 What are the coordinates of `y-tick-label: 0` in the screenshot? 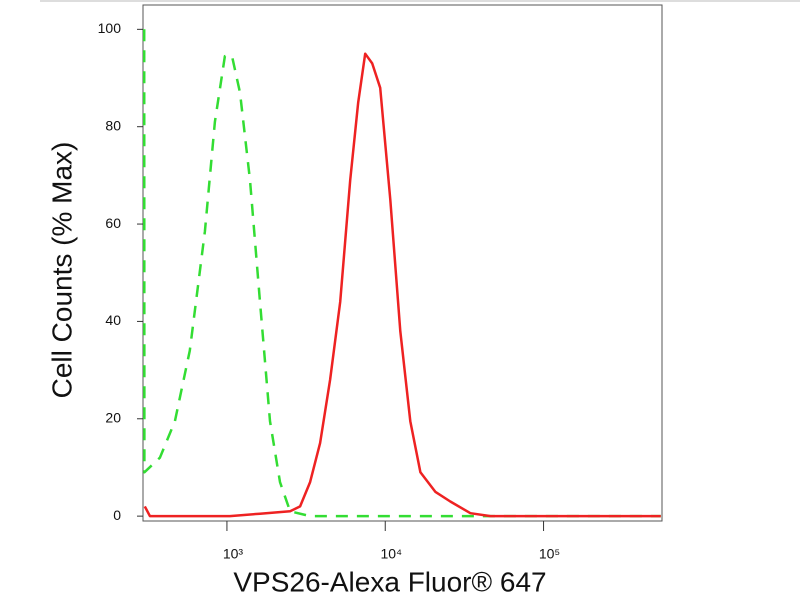 It's located at (117, 515).